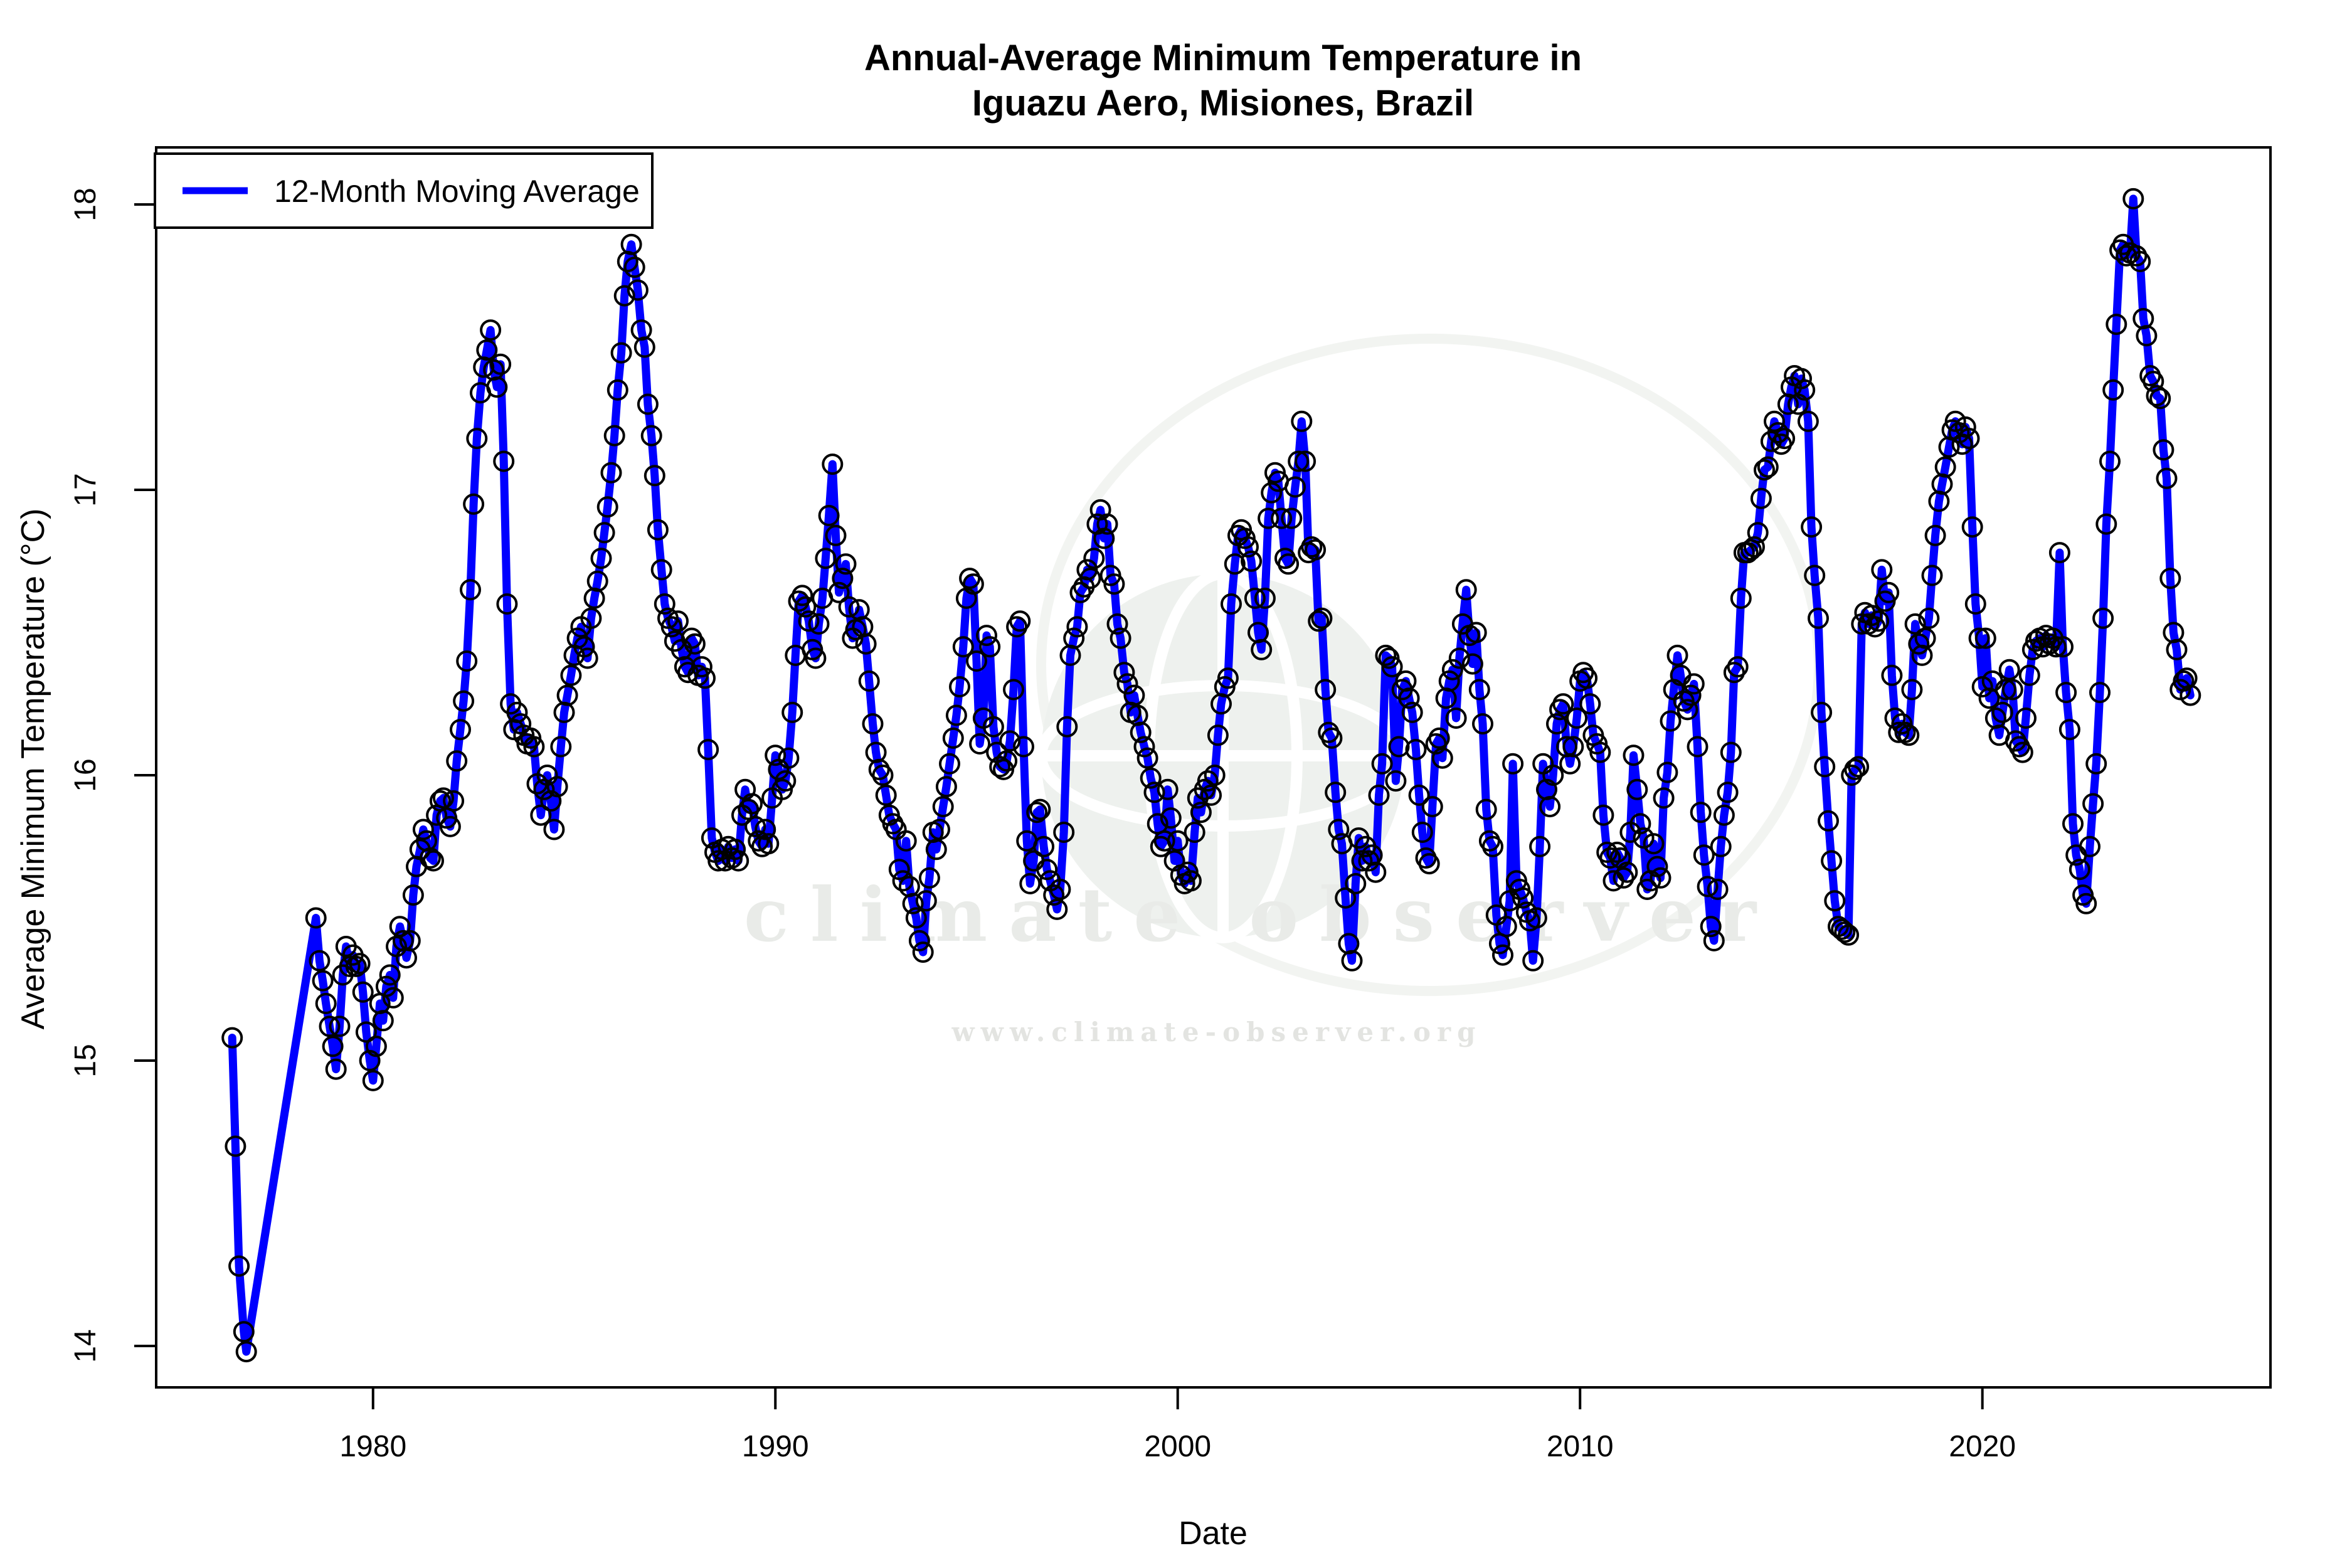 This screenshot has width=2352, height=1568. I want to click on legend: 12-Month Moving Average, so click(404, 190).